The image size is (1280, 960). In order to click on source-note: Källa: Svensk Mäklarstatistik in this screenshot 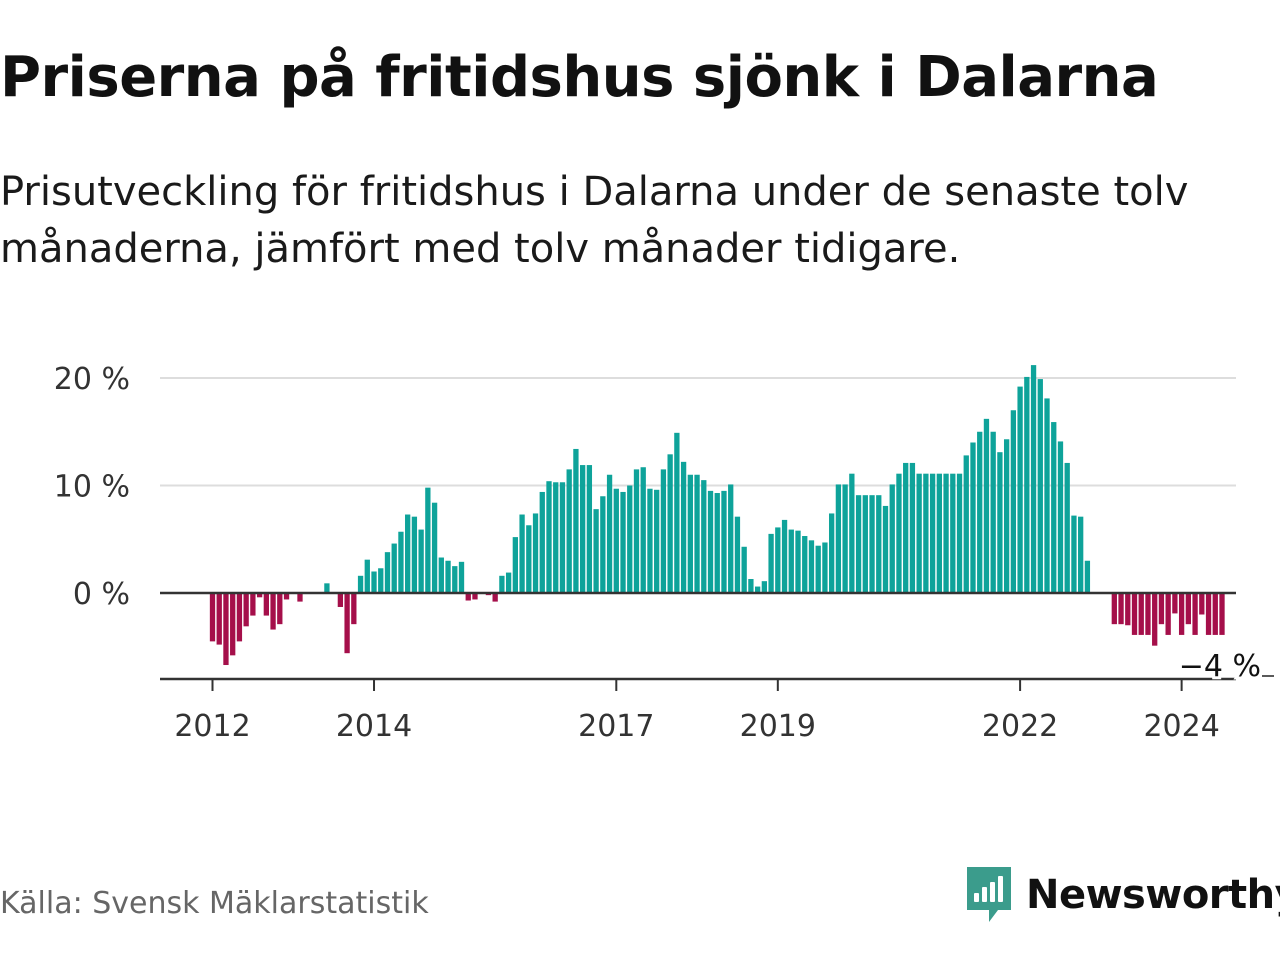, I will do `click(214, 903)`.